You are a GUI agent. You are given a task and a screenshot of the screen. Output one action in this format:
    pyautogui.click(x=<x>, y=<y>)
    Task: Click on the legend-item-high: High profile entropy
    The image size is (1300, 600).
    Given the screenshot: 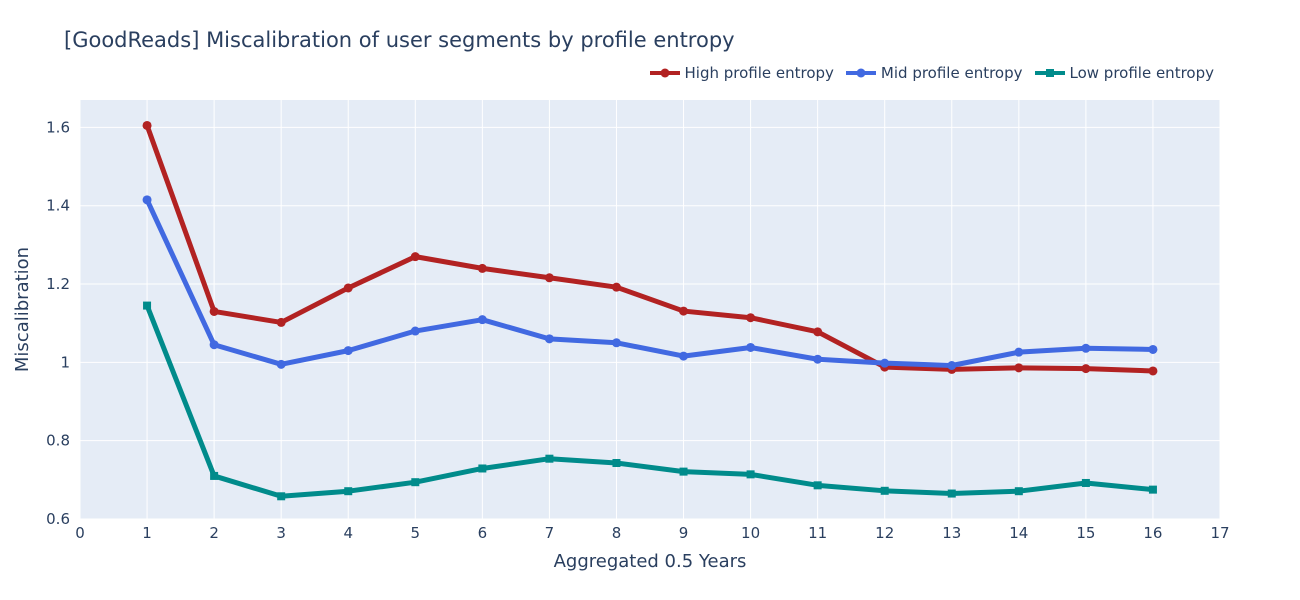 What is the action you would take?
    pyautogui.click(x=741, y=73)
    